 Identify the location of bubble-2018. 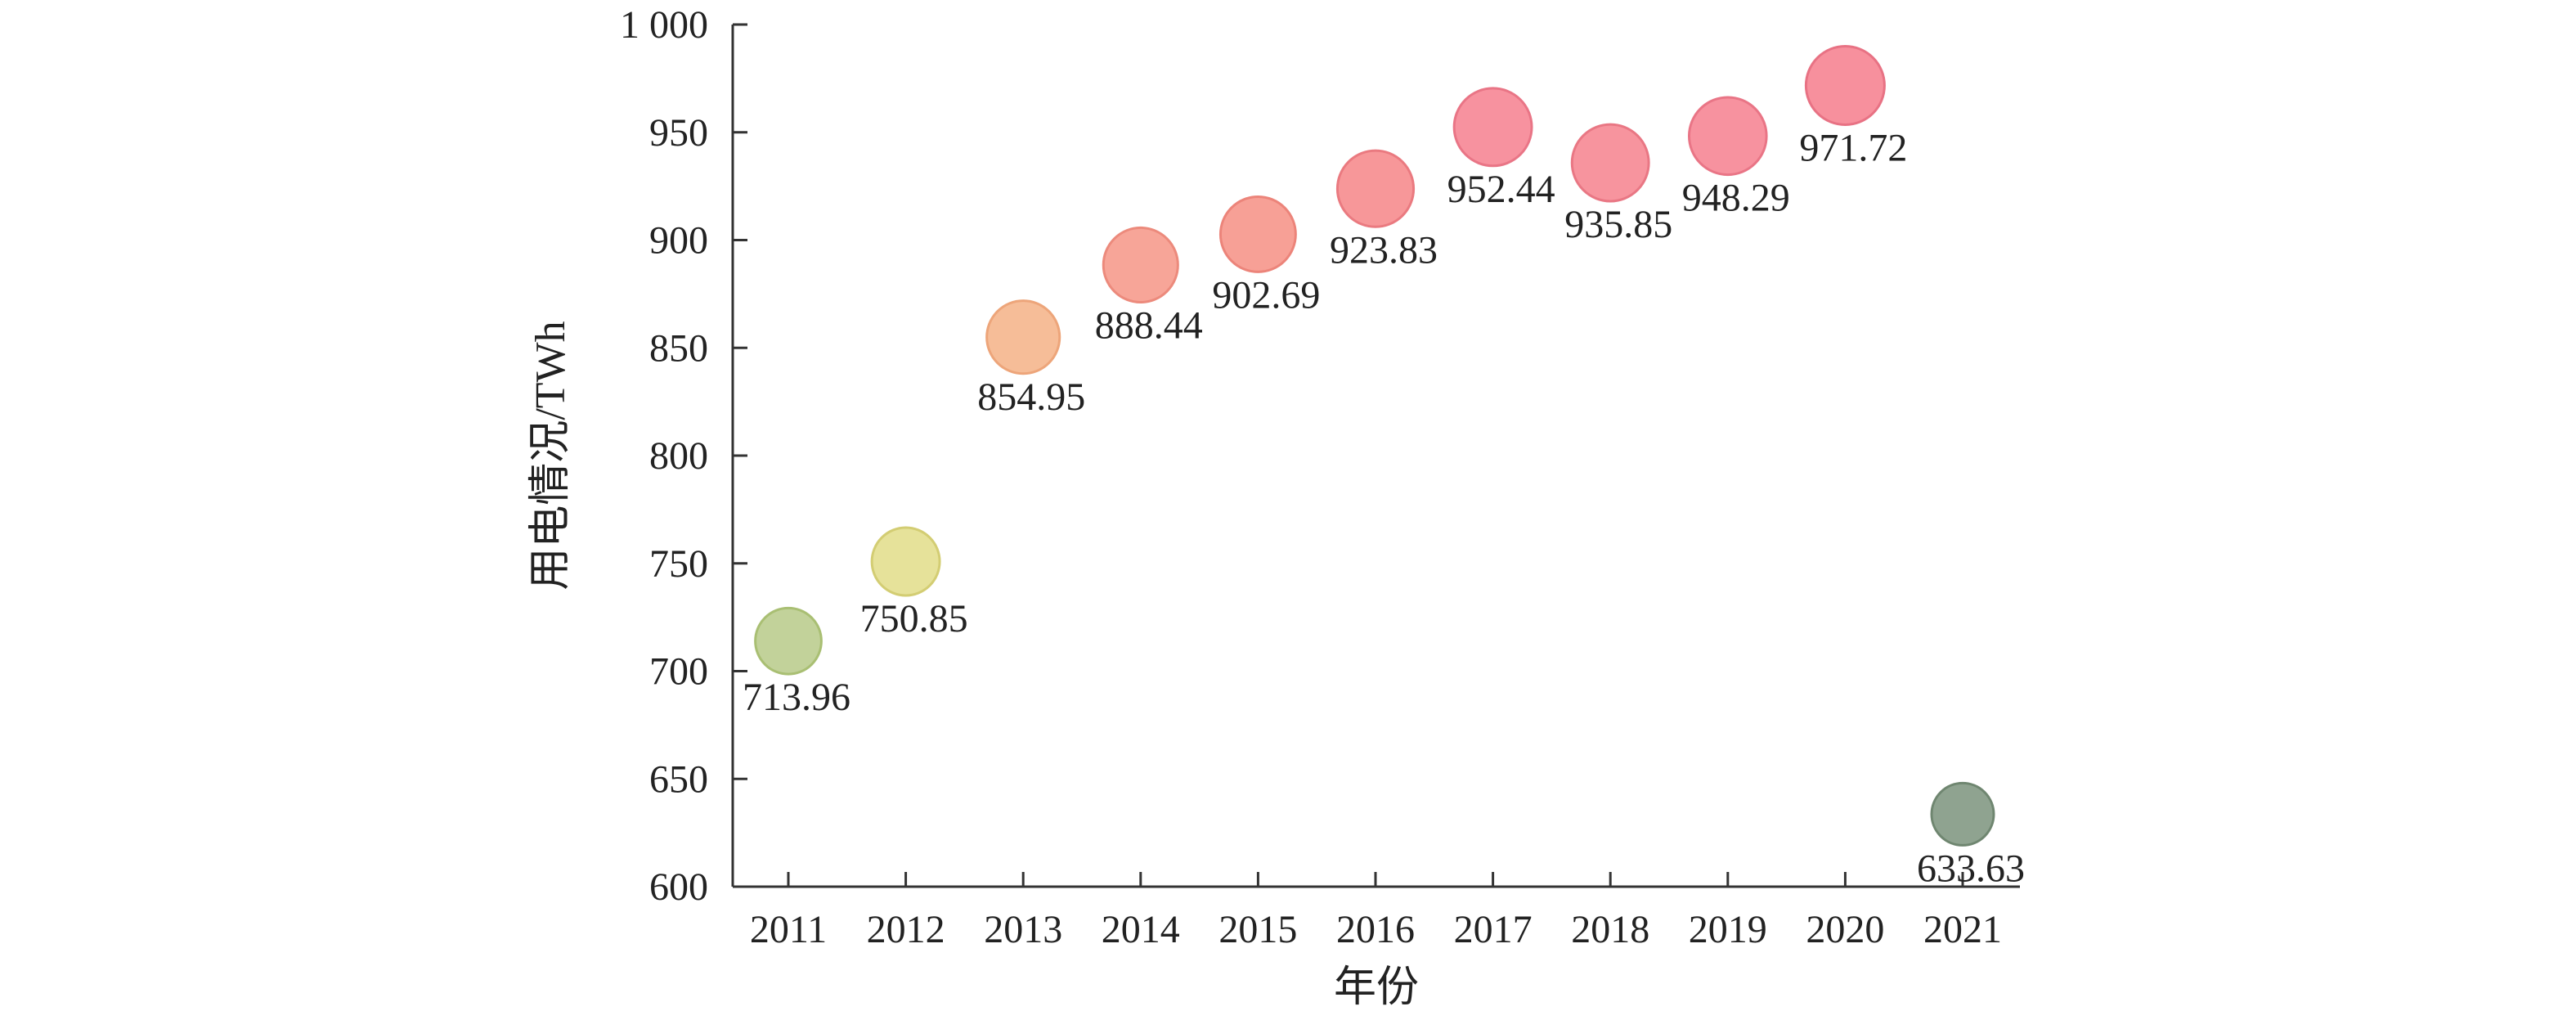
(1610, 163).